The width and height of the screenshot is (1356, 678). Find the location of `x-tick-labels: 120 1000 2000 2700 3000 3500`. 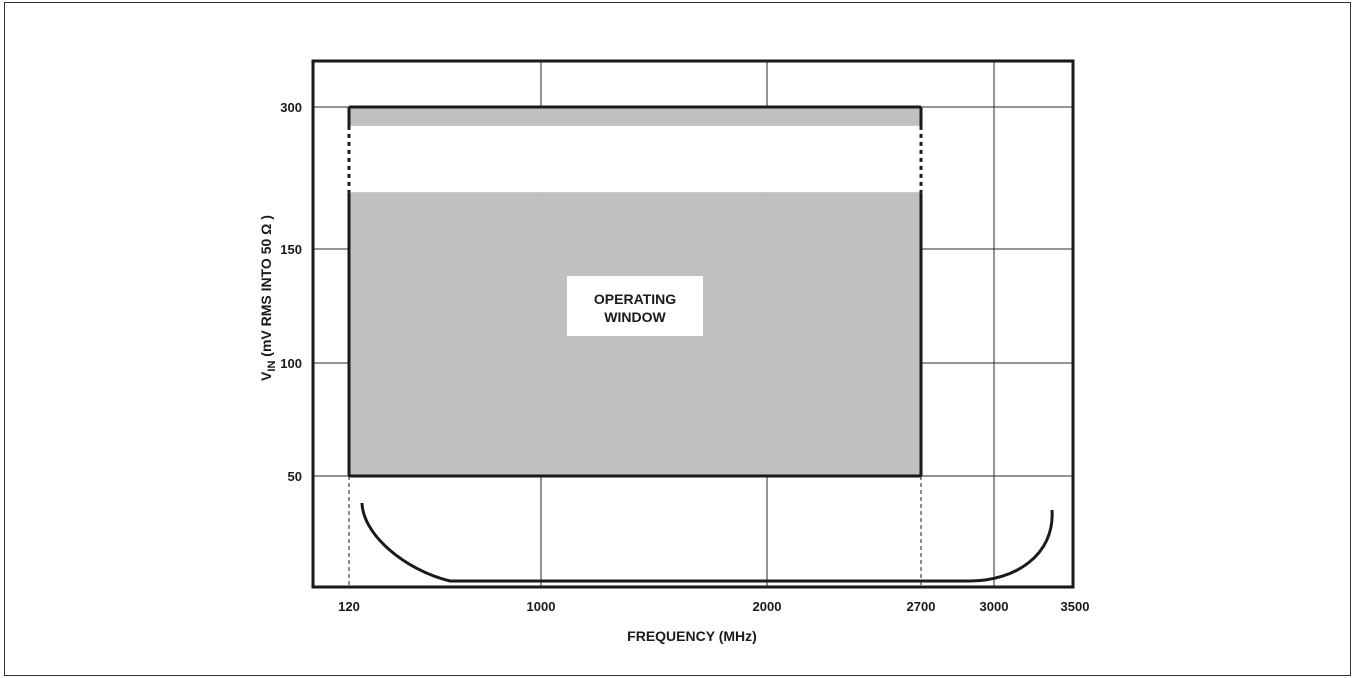

x-tick-labels: 120 1000 2000 2700 3000 3500 is located at coordinates (713, 606).